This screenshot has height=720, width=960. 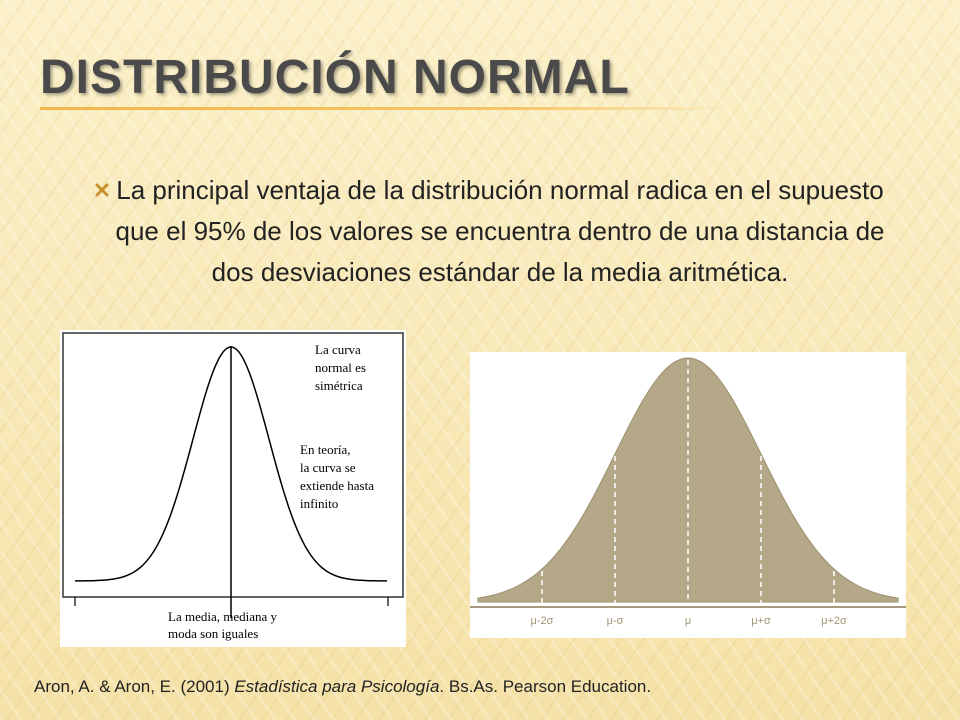 I want to click on title-underline, so click(x=385, y=108).